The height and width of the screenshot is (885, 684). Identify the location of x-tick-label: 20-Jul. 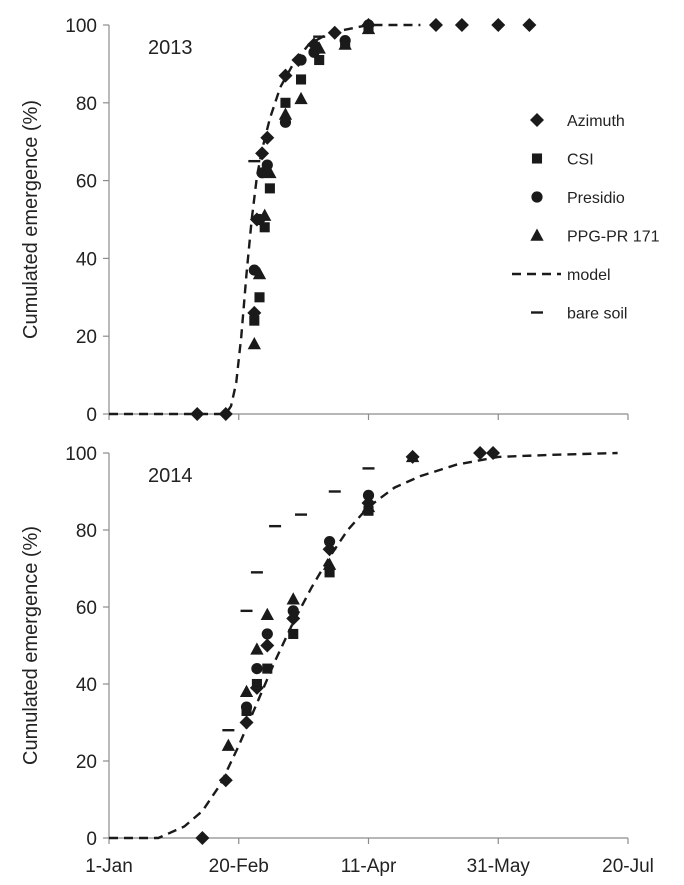
(628, 866).